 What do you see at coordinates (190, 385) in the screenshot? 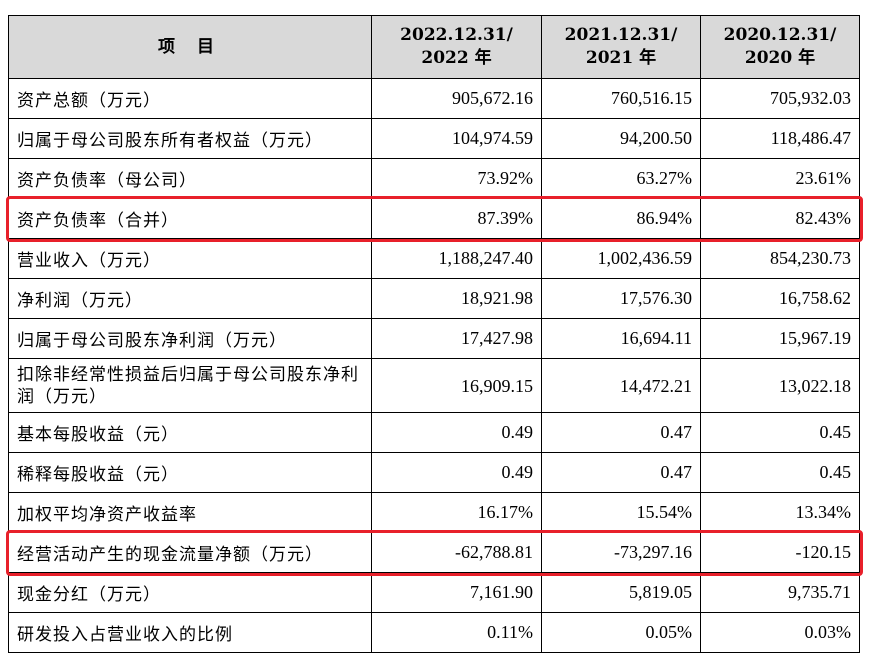
I see `row-label: 扣除非经常性损益后归属于母公司股东净利润（万元）` at bounding box center [190, 385].